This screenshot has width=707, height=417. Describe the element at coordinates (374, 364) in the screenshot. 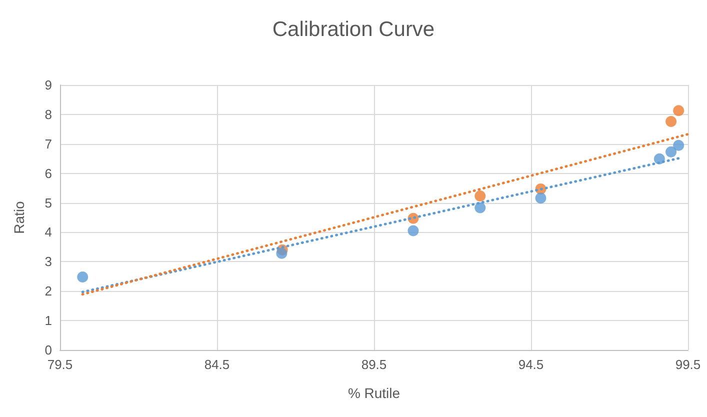

I see `x-tick-label: 89.5` at that location.